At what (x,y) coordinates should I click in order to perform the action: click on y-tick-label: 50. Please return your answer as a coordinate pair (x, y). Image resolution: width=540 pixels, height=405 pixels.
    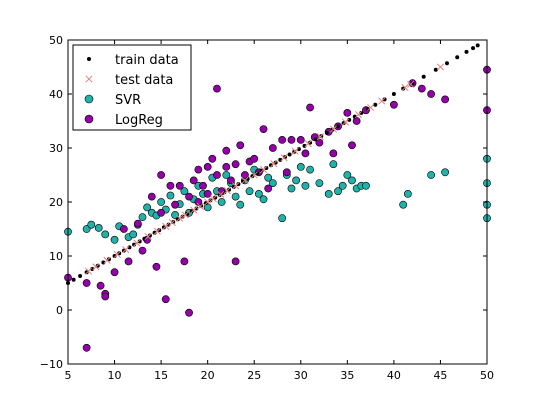
    Looking at the image, I should click on (56, 40).